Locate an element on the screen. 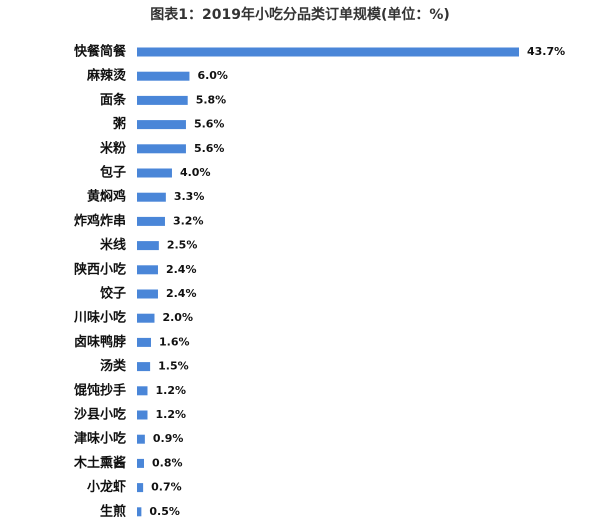 This screenshot has width=600, height=527. value-label: 1.5% is located at coordinates (173, 366).